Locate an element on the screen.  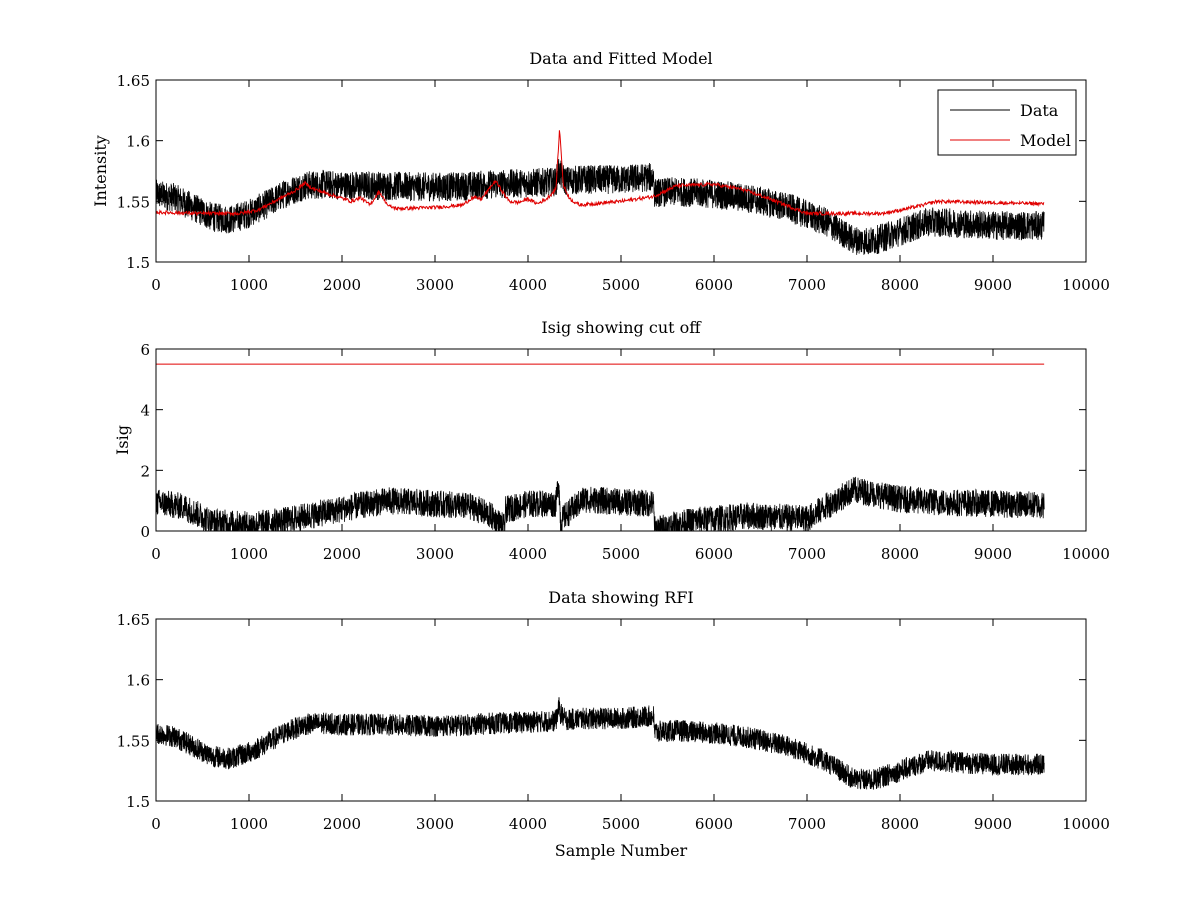
y-axis-label: Isig is located at coordinates (122, 440).